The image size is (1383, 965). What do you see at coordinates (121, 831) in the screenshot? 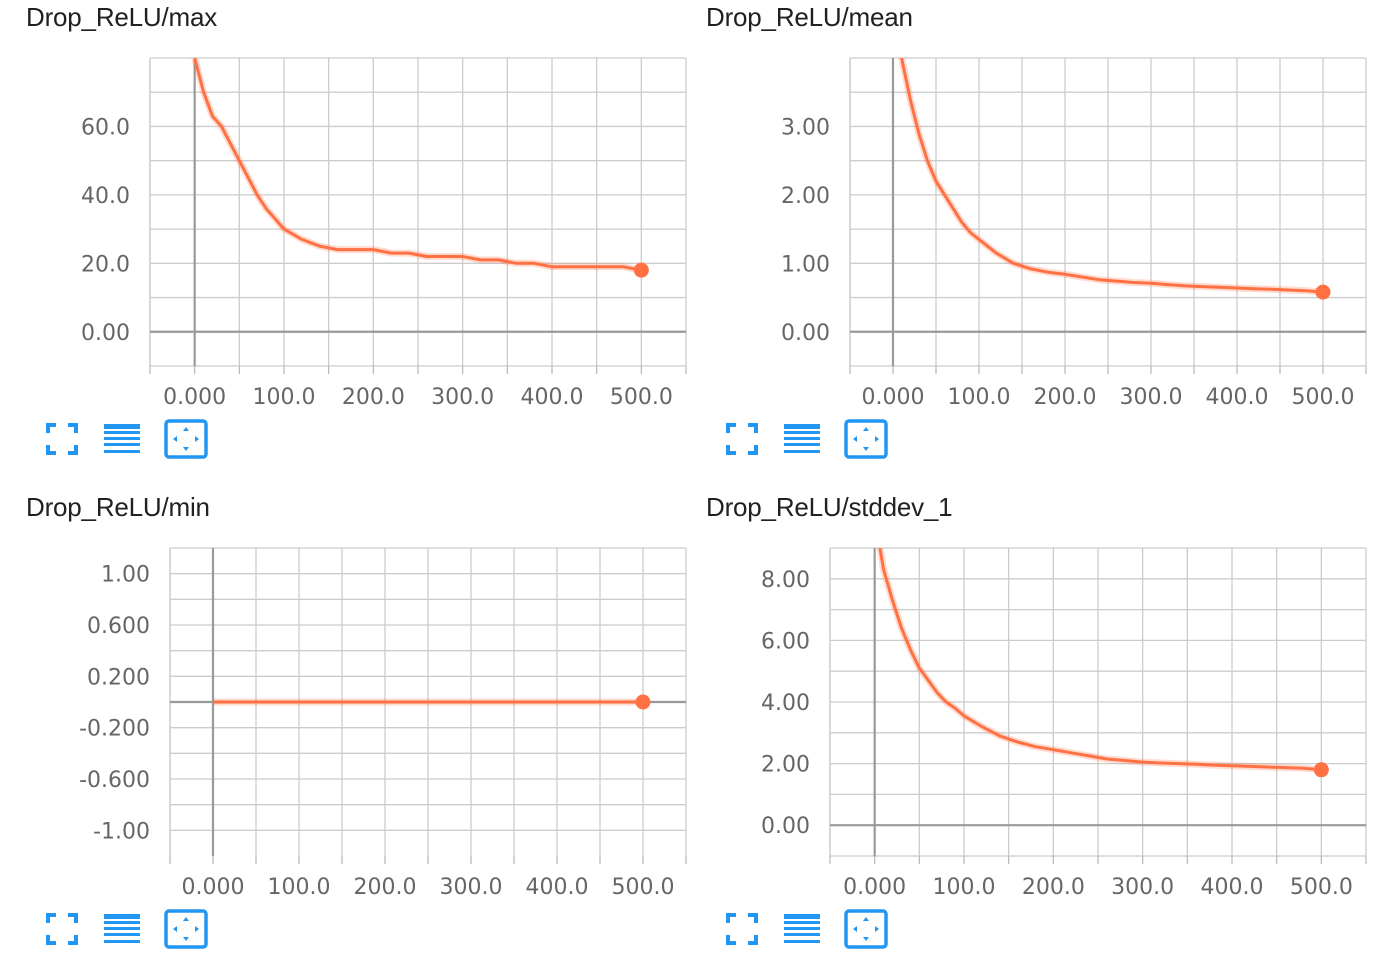
I see `y-tick-label: -1.00` at bounding box center [121, 831].